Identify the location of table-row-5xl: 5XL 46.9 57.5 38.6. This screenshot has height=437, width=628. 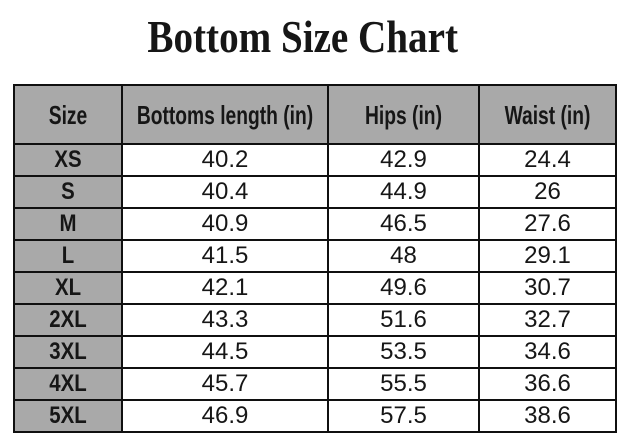
(315, 416).